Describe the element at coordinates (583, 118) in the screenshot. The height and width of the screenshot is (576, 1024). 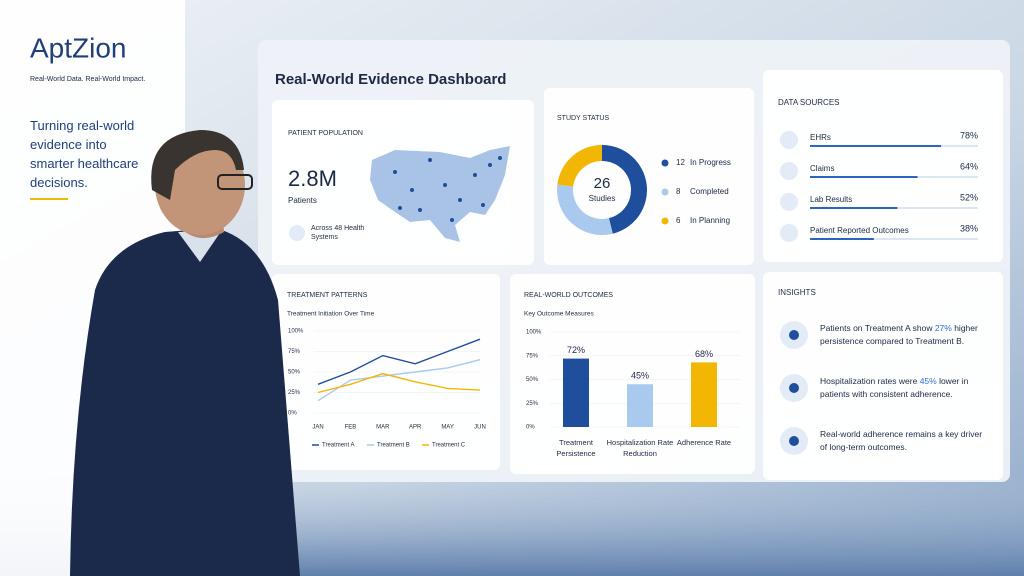
I see `card-title: STUDY STATUS` at that location.